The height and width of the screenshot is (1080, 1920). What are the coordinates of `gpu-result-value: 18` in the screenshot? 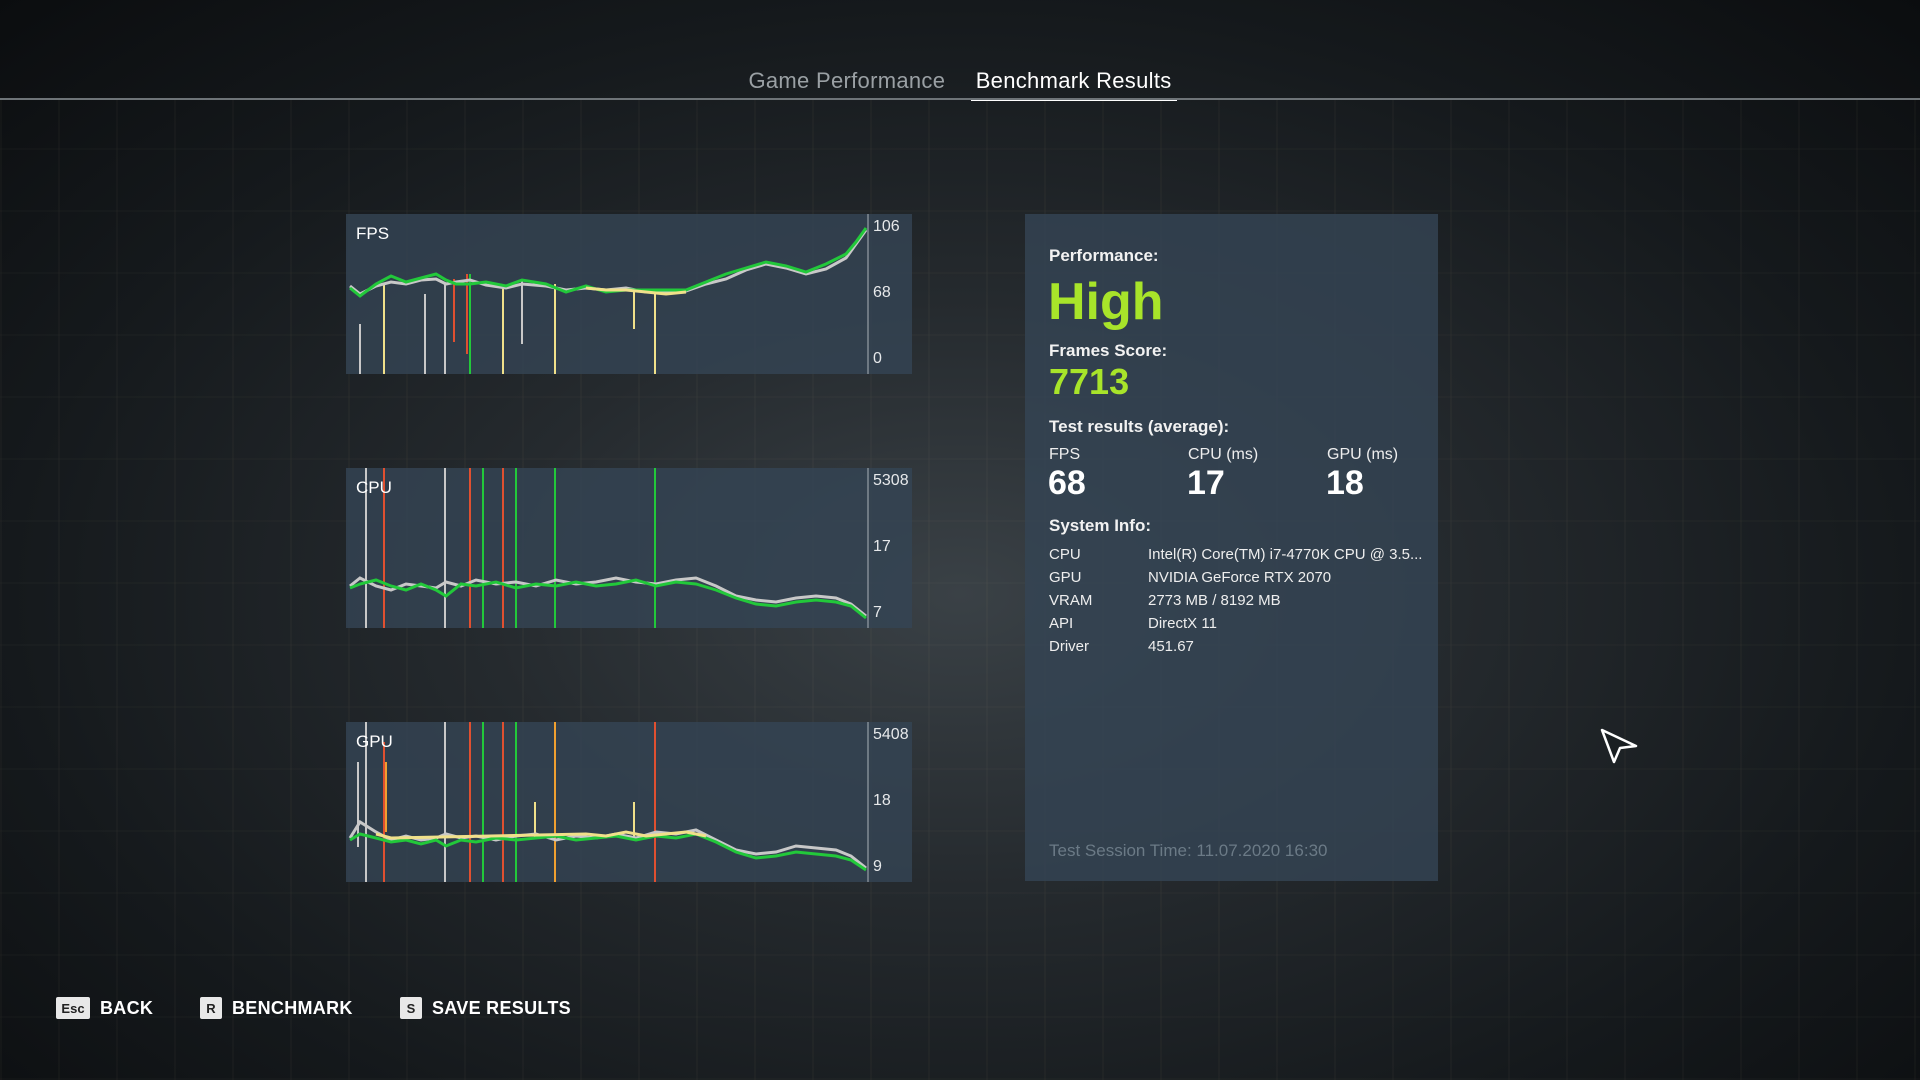 It's located at (1345, 483).